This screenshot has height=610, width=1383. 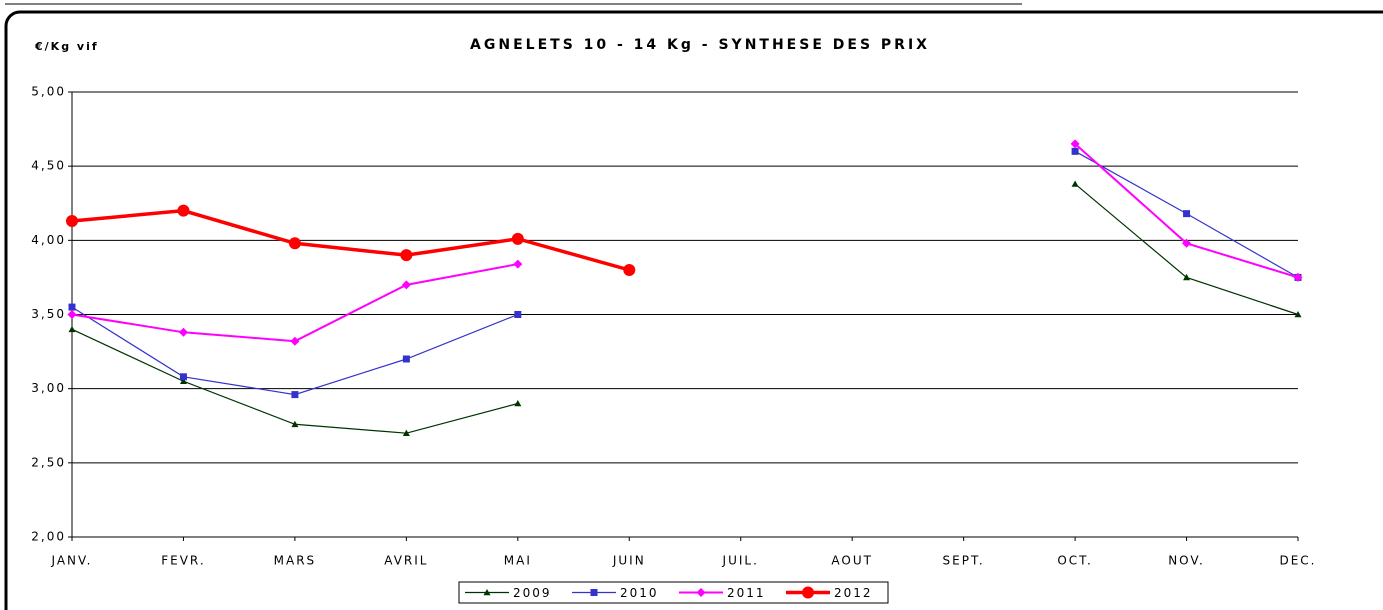 I want to click on x-tick-label: MAI, so click(x=518, y=561).